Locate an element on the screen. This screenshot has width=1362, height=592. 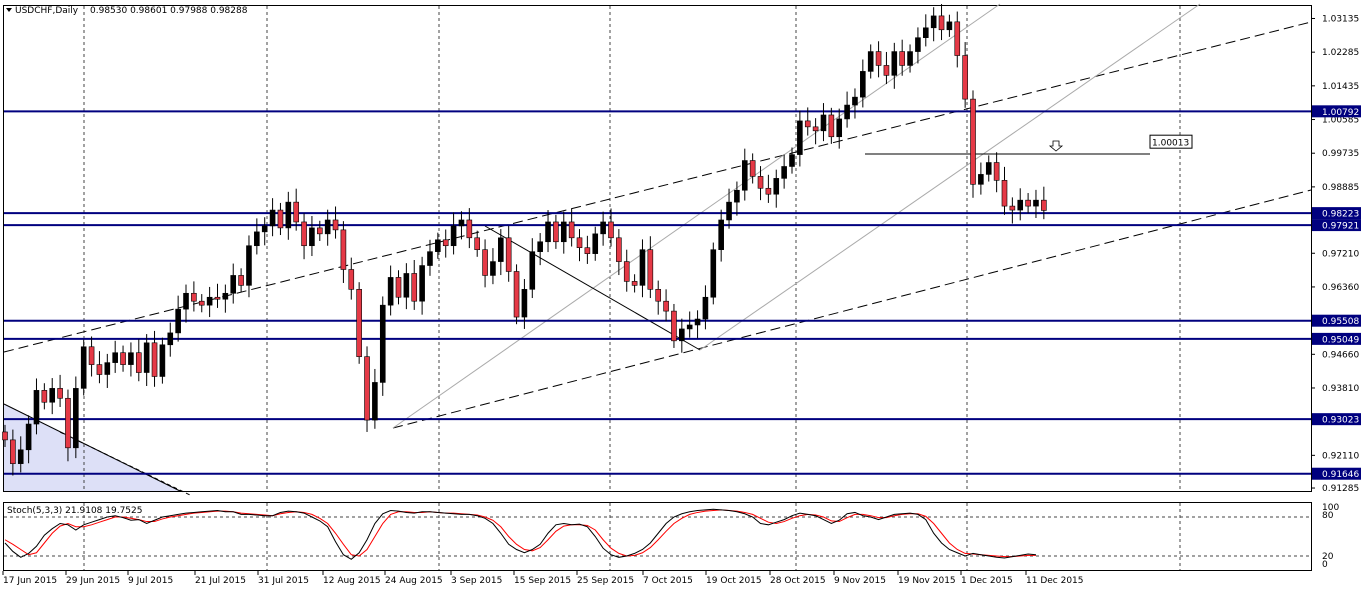
level-label: 0.95049 is located at coordinates (1340, 340).